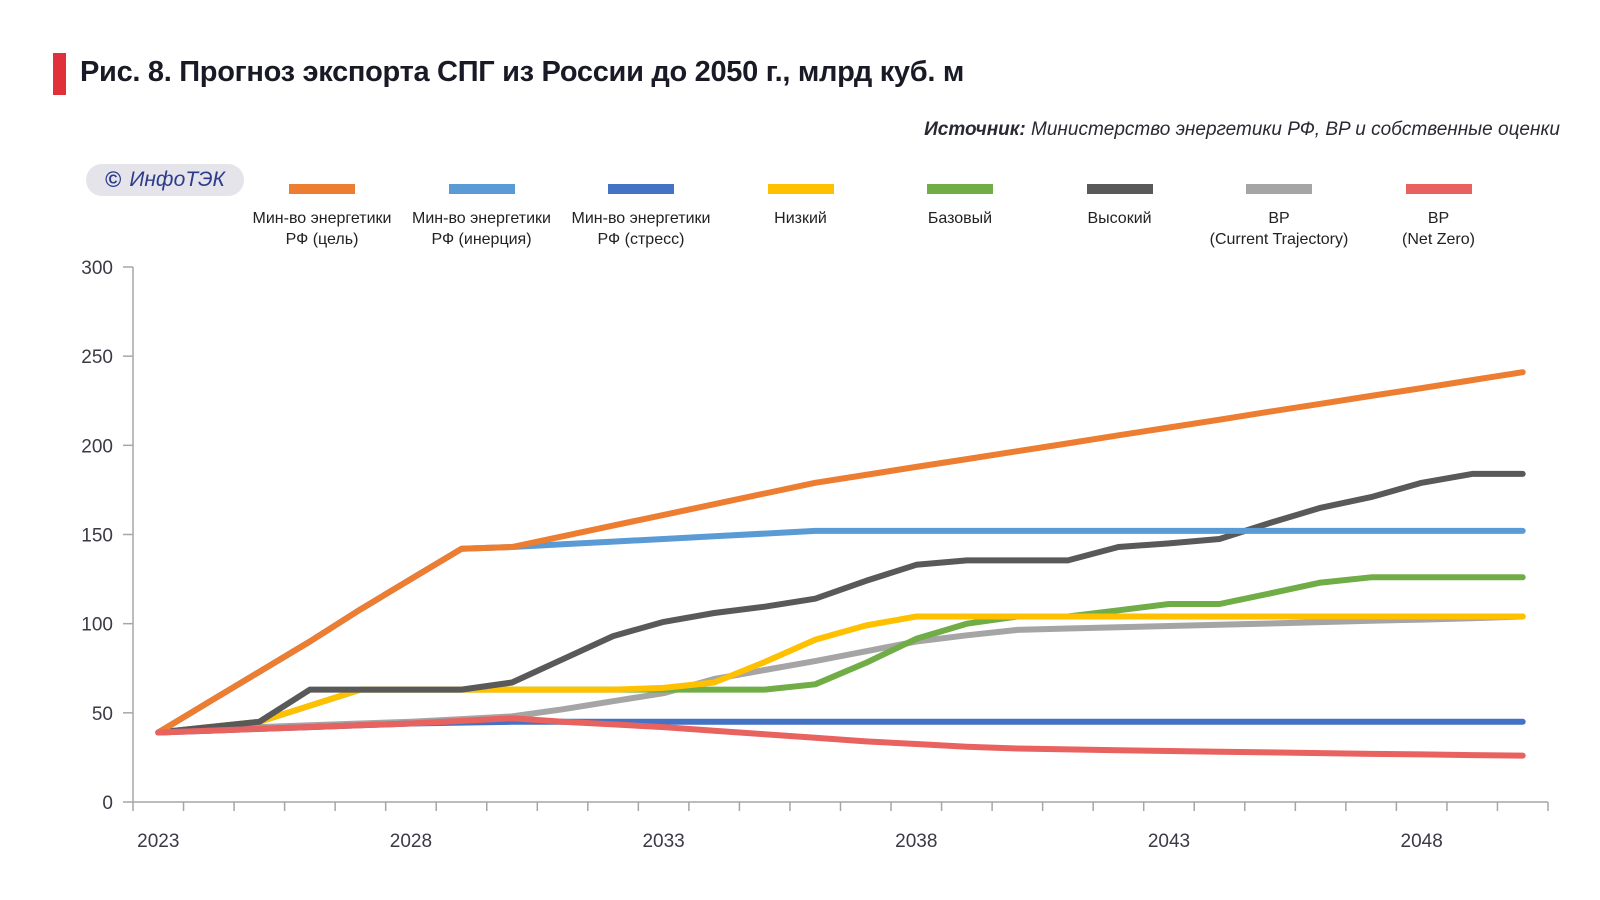 The image size is (1600, 900). I want to click on legend-label: Базовый, so click(960, 218).